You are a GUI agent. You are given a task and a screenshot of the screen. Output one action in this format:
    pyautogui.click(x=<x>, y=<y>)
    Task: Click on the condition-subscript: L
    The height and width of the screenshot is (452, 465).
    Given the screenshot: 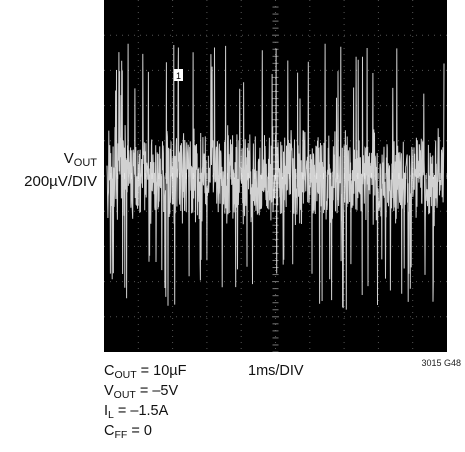 What is the action you would take?
    pyautogui.click(x=111, y=415)
    